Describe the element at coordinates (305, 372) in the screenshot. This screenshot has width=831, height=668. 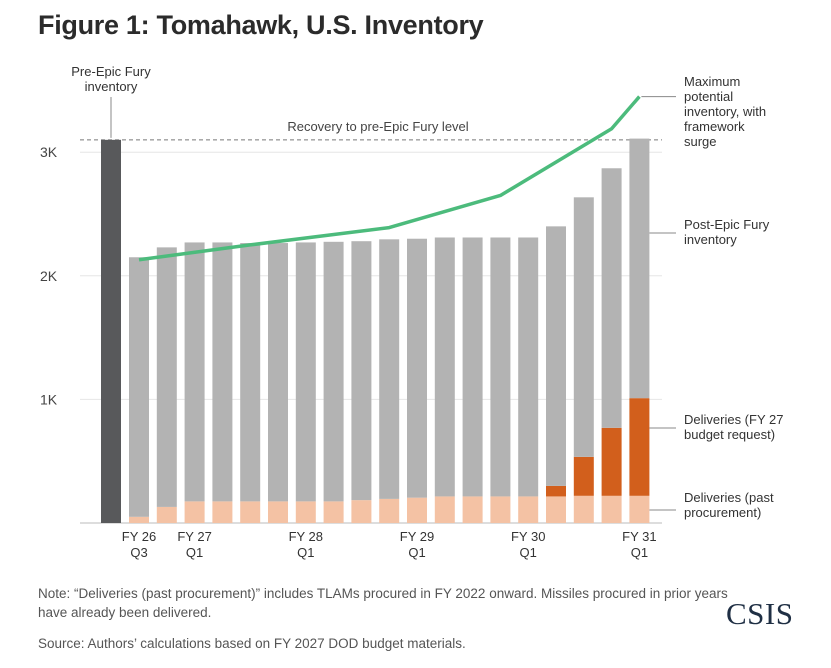
I see `bar-6-post-epic-fury-inventory` at that location.